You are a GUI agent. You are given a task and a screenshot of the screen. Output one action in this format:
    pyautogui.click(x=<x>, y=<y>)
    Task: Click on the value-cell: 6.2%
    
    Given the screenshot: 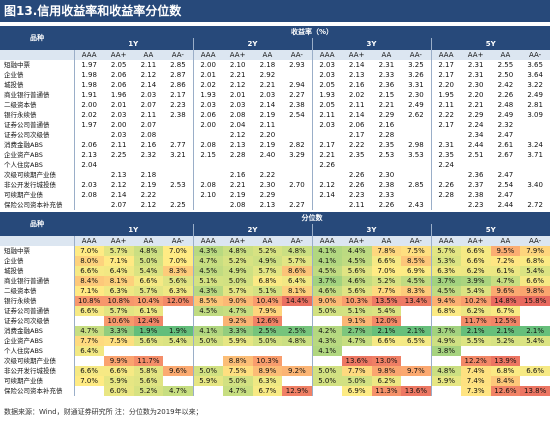 What is the action you would take?
    pyautogui.click(x=475, y=311)
    